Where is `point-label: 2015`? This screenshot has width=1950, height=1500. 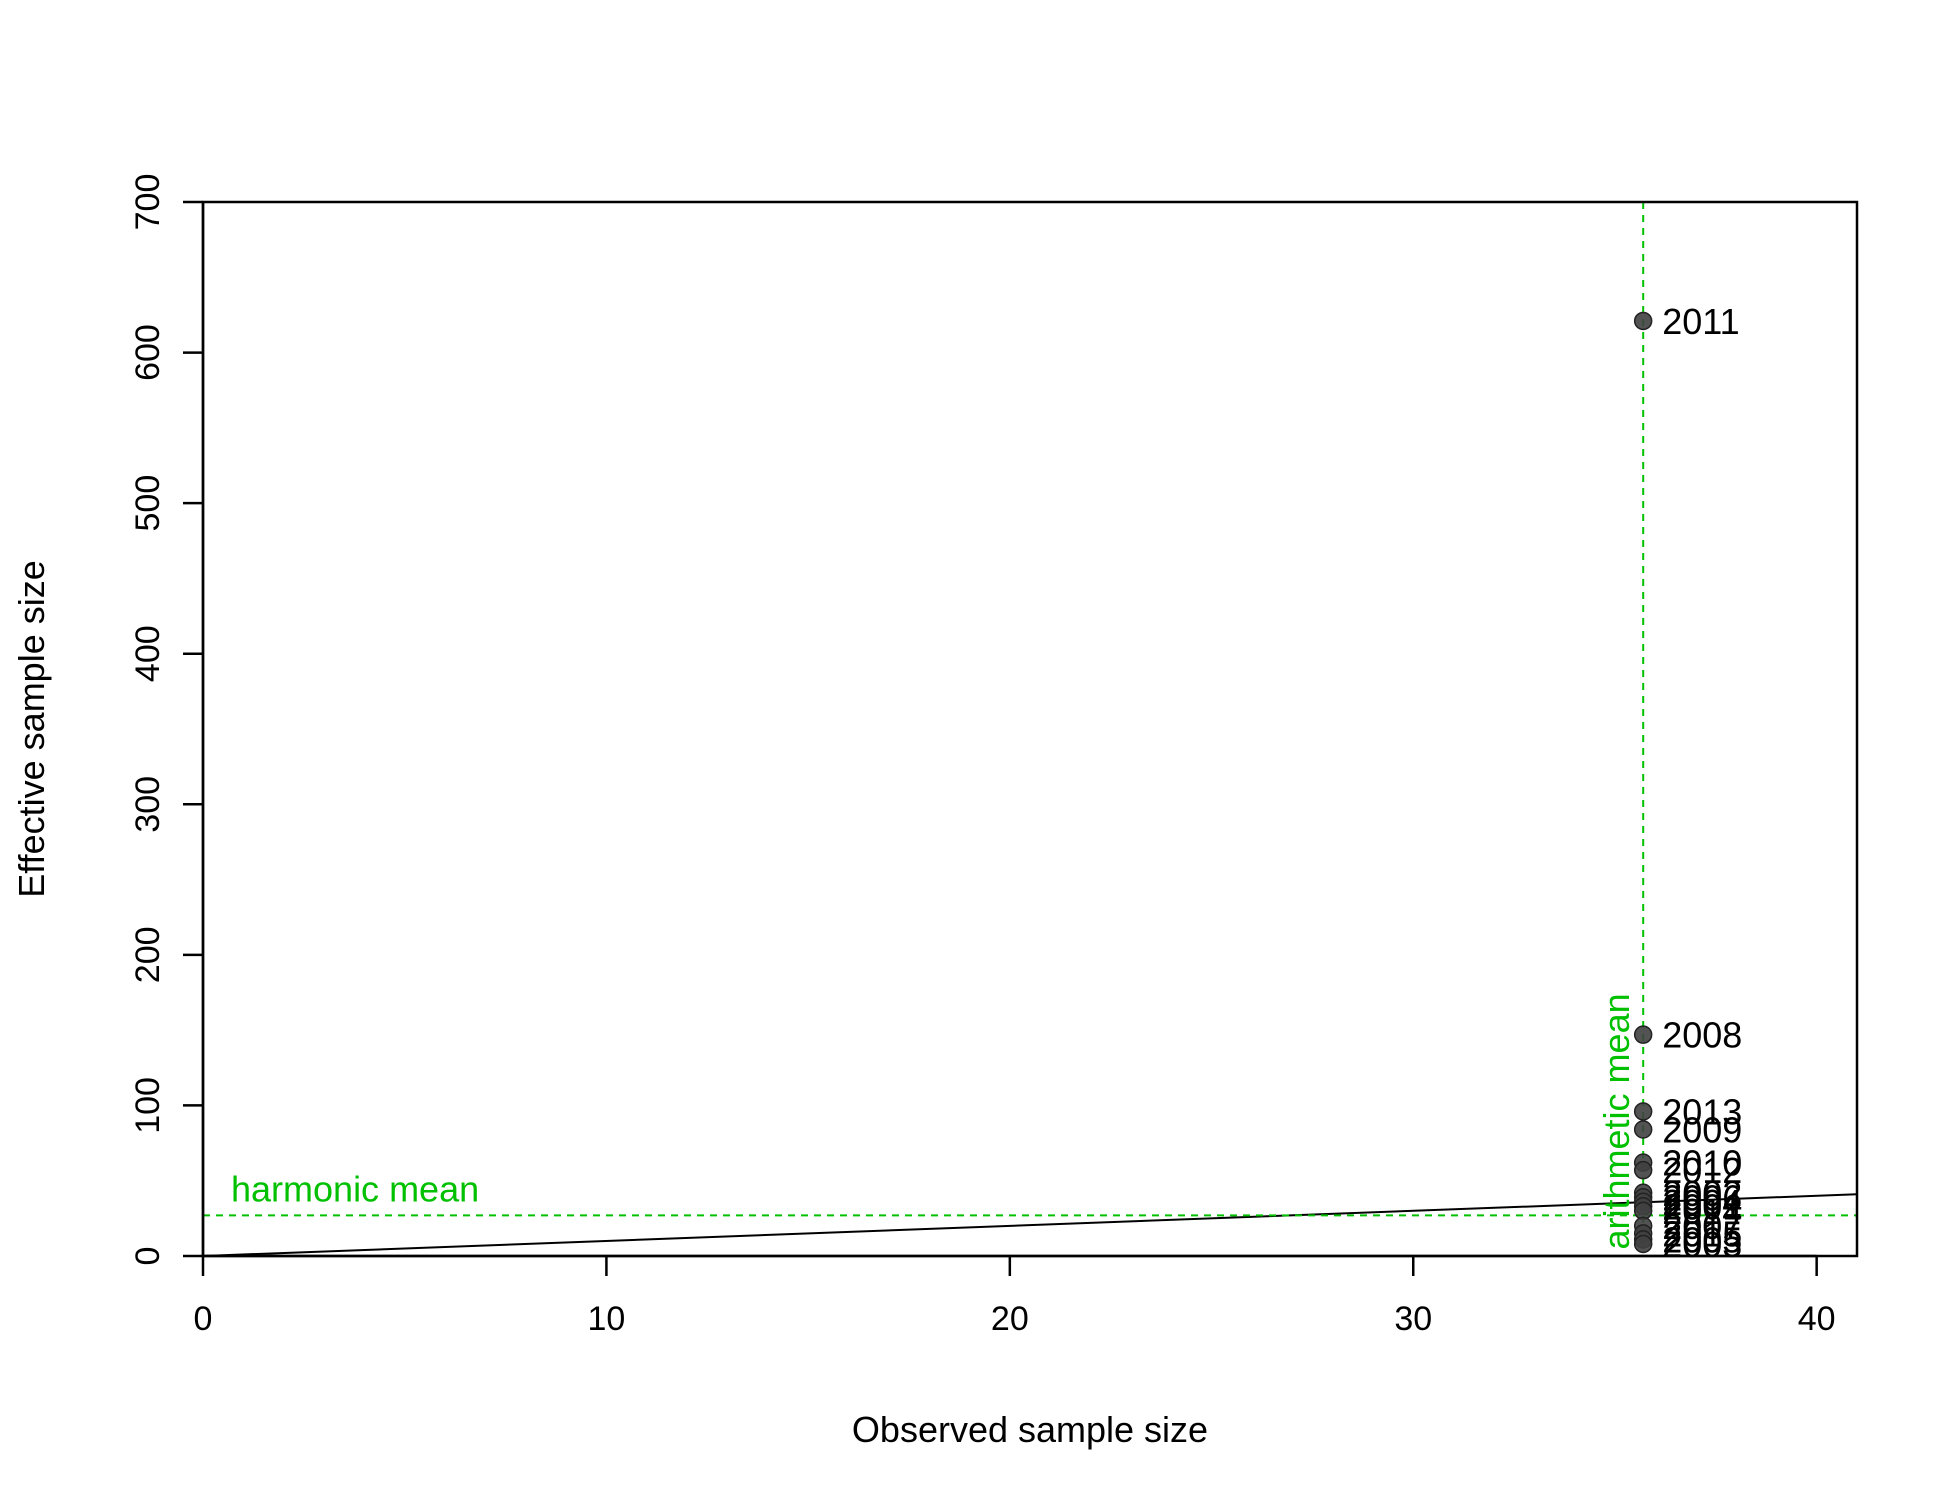 point-label: 2015 is located at coordinates (1702, 1233).